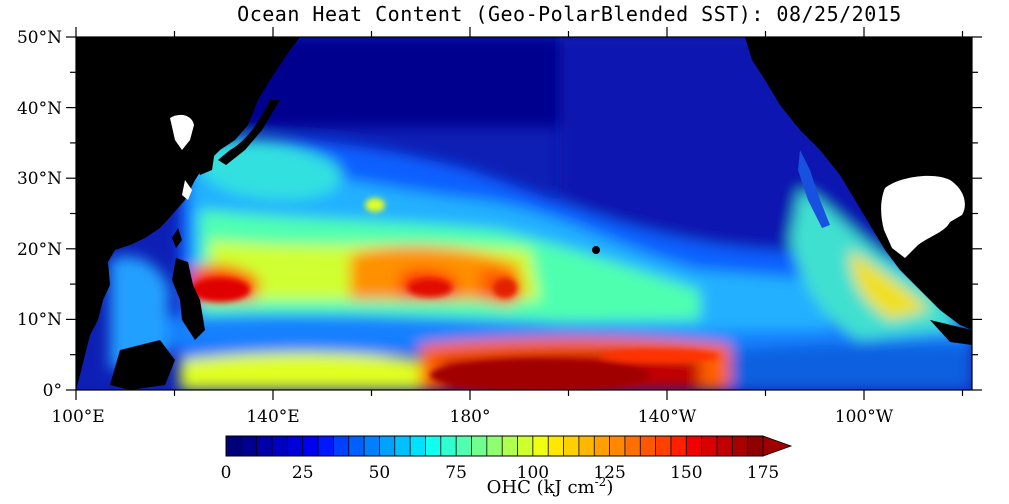  What do you see at coordinates (249, 132) in the screenshot?
I see `japan-island` at bounding box center [249, 132].